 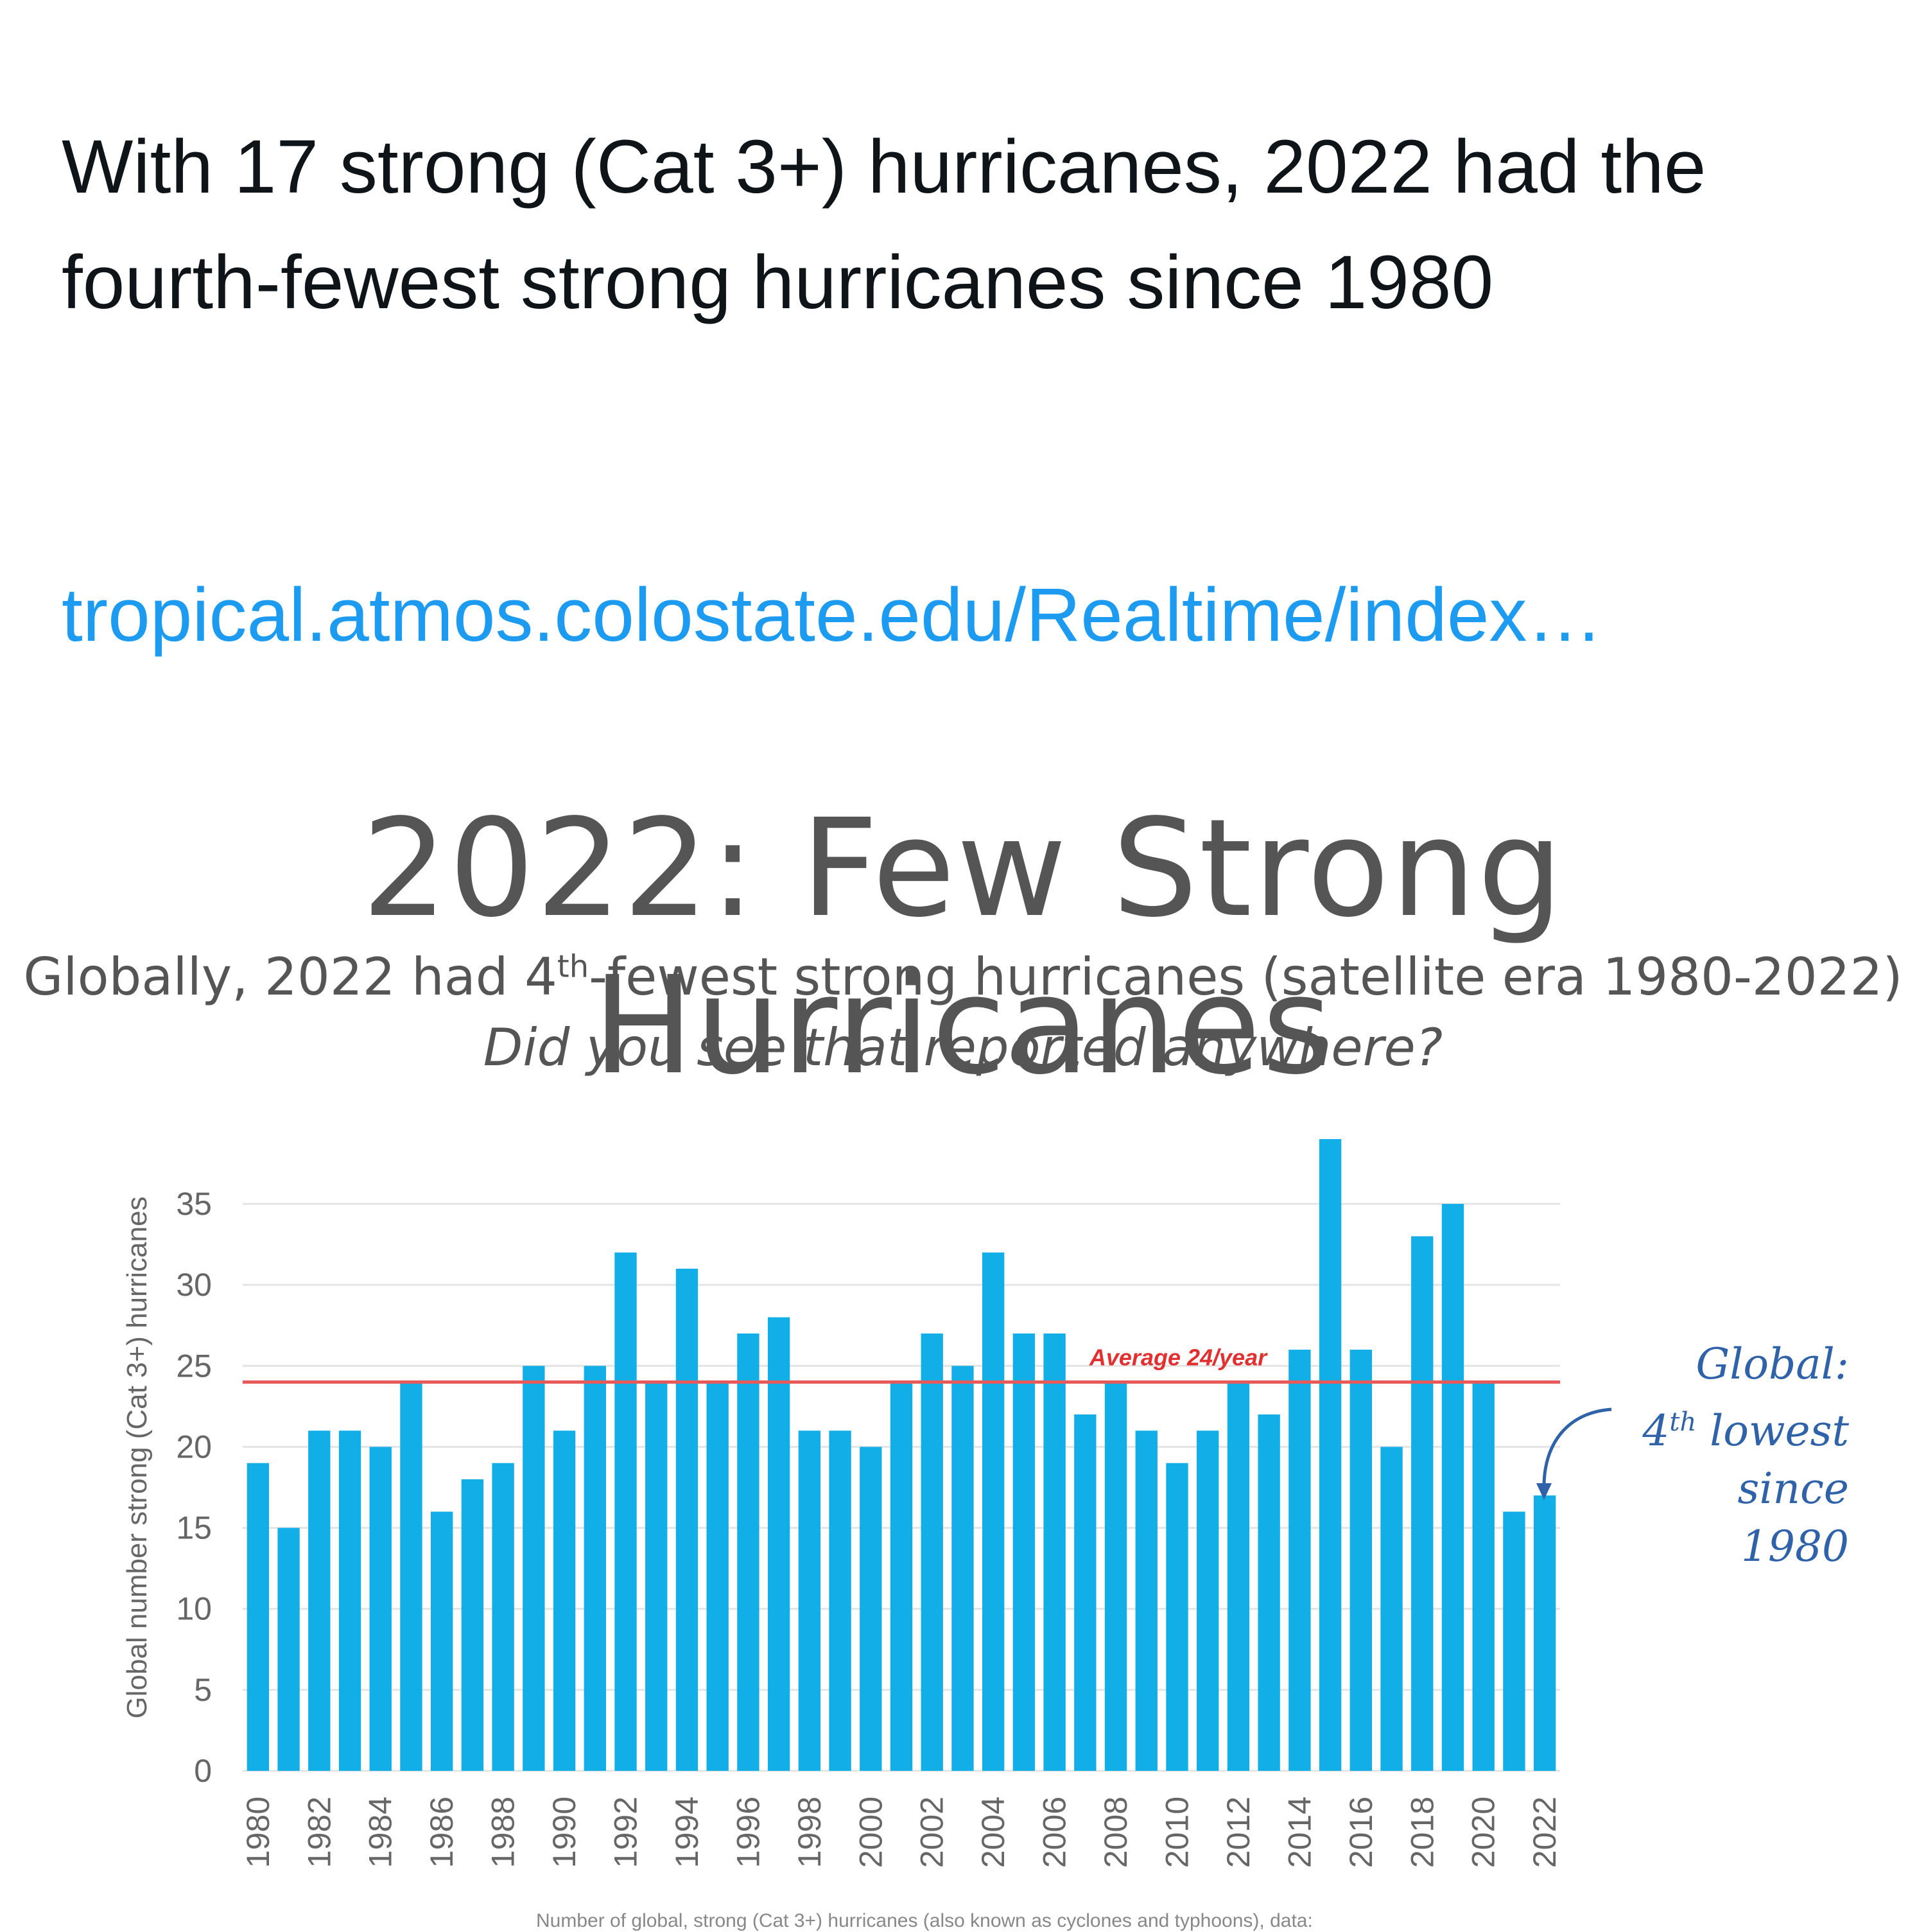 I want to click on x-tick-label: 2004, so click(x=993, y=1832).